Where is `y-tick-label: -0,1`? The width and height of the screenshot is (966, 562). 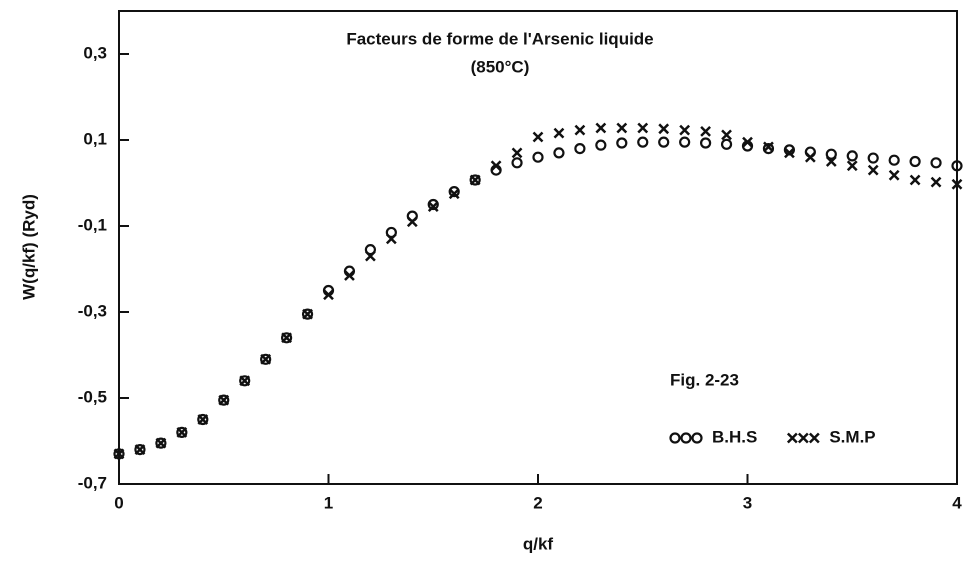
y-tick-label: -0,1 is located at coordinates (92, 224).